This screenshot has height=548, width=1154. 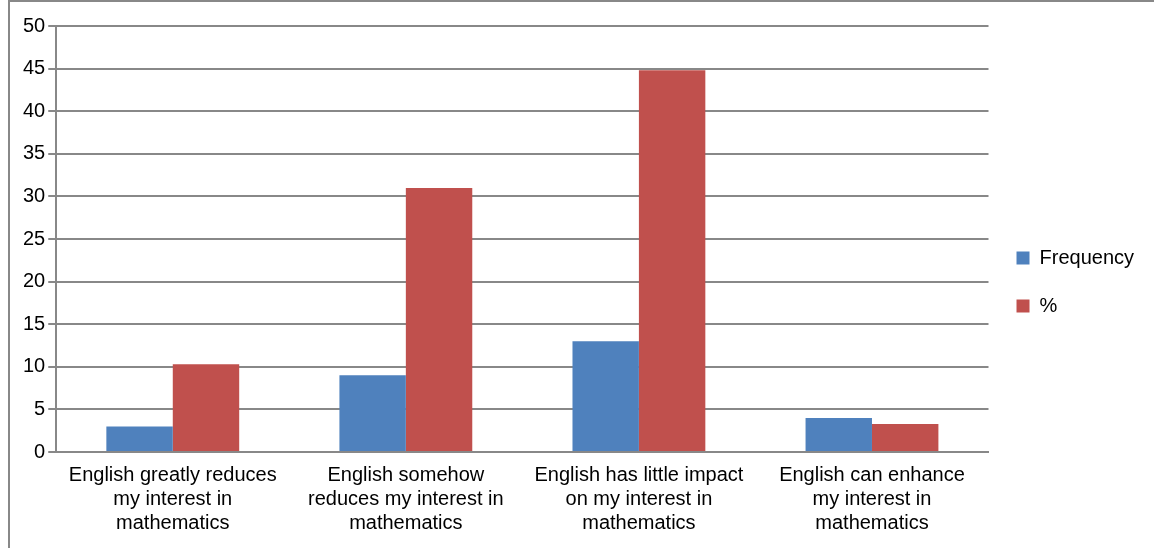 I want to click on x-tick-label: English has little impact on my interest in mathematics, so click(x=639, y=497).